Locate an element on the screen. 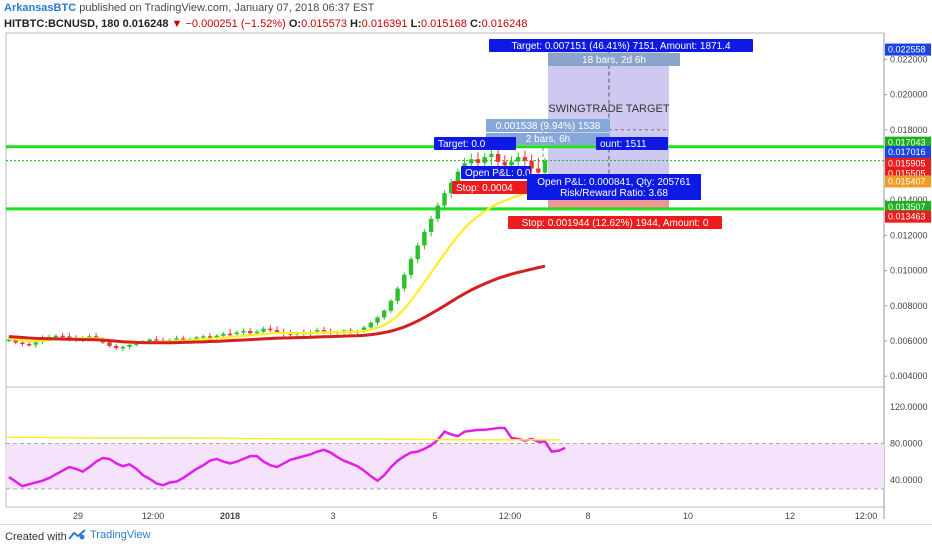 This screenshot has height=551, width=932. x-tick-label: 8 is located at coordinates (587, 516).